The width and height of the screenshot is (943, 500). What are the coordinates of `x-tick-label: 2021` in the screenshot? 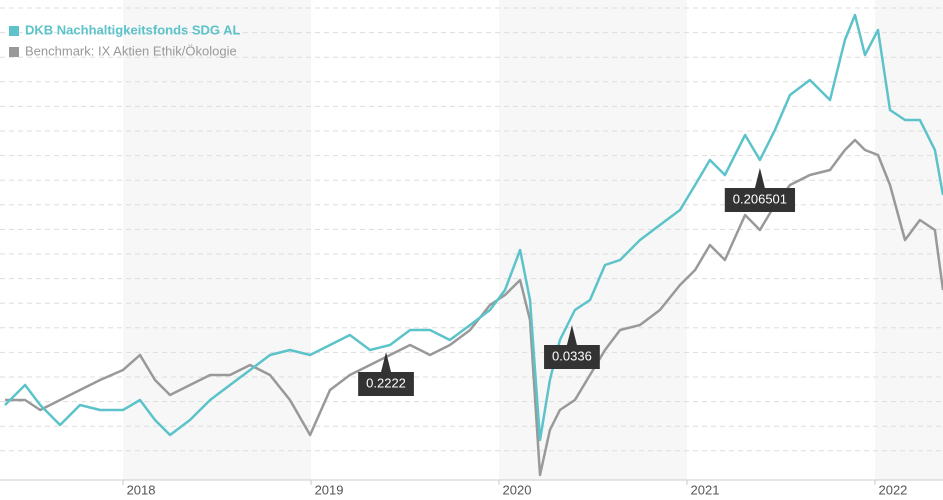 It's located at (705, 489).